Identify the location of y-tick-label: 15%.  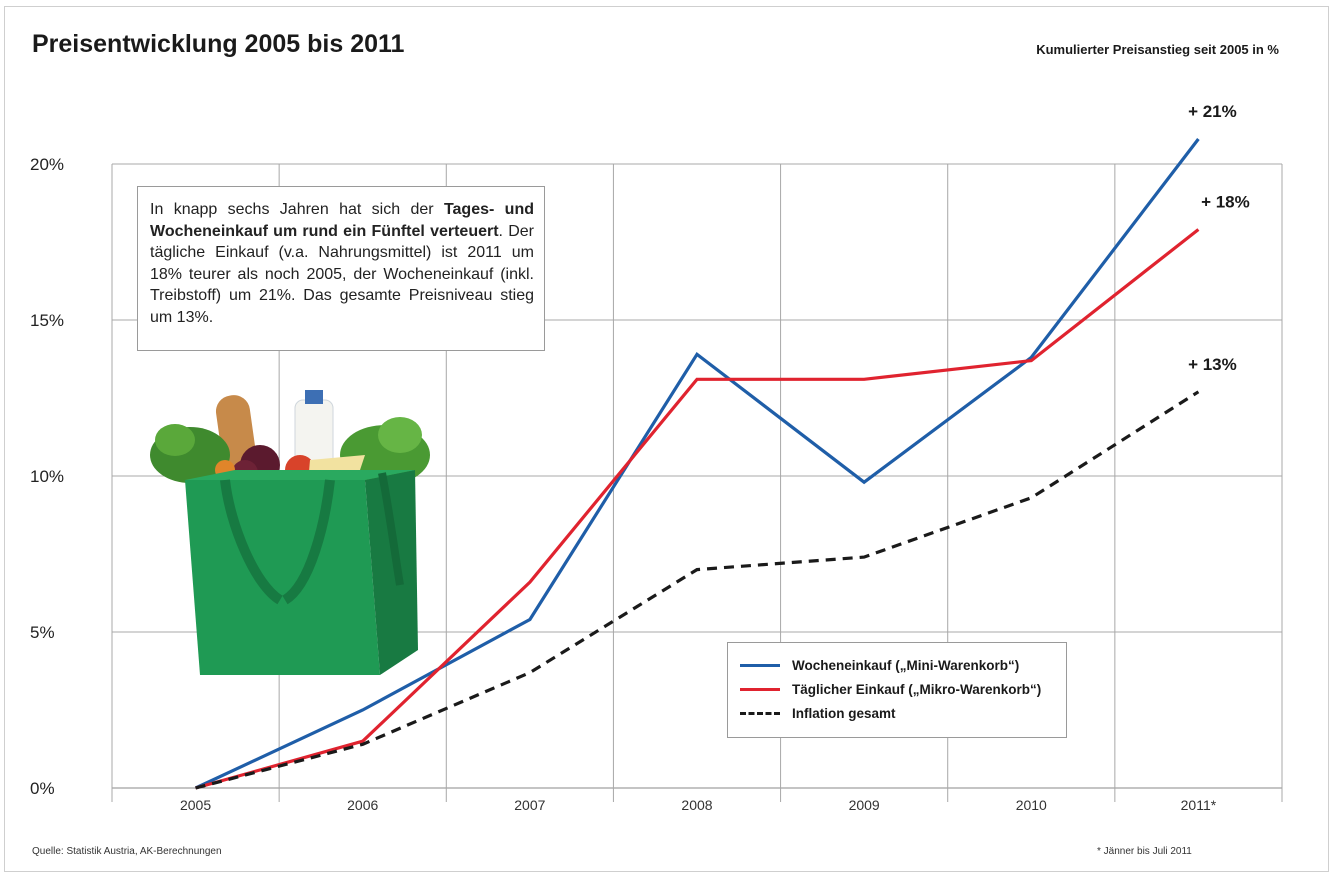
(47, 320).